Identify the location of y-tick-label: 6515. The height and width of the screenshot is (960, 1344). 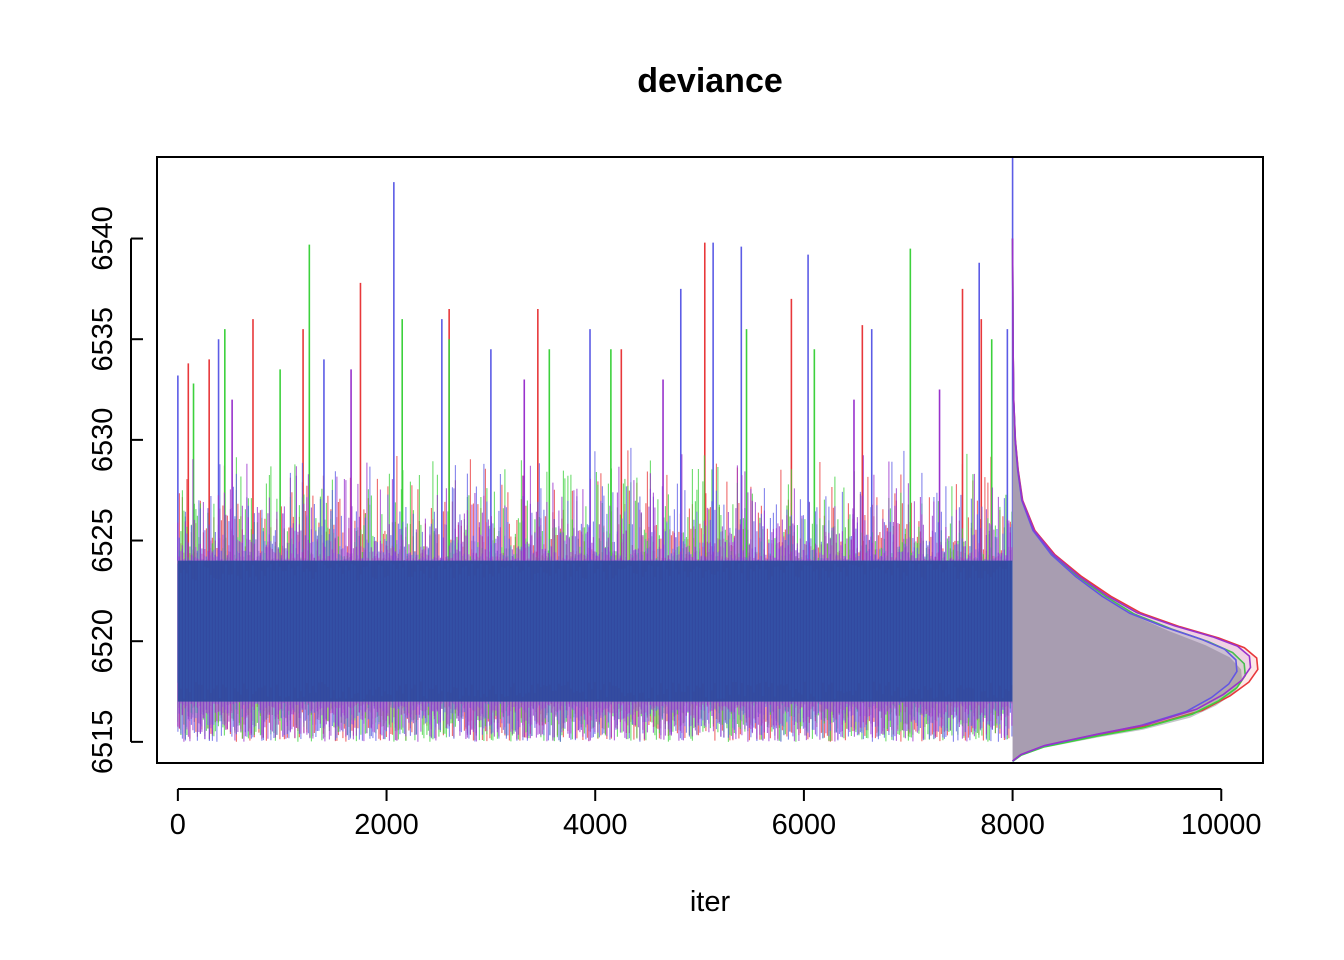
(103, 742).